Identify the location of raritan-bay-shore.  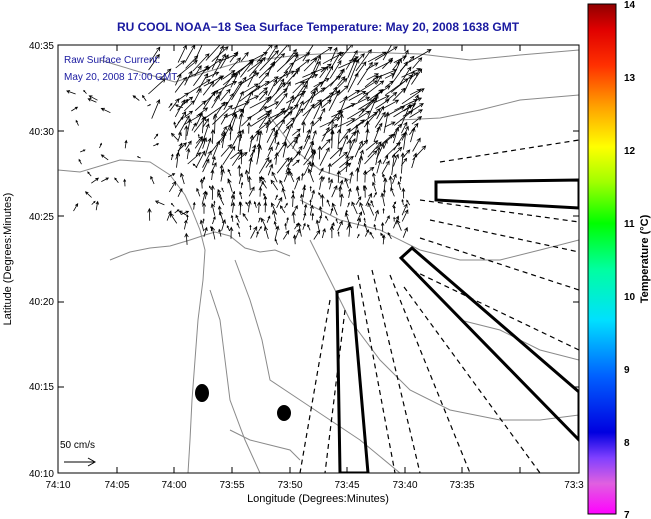
(157, 247).